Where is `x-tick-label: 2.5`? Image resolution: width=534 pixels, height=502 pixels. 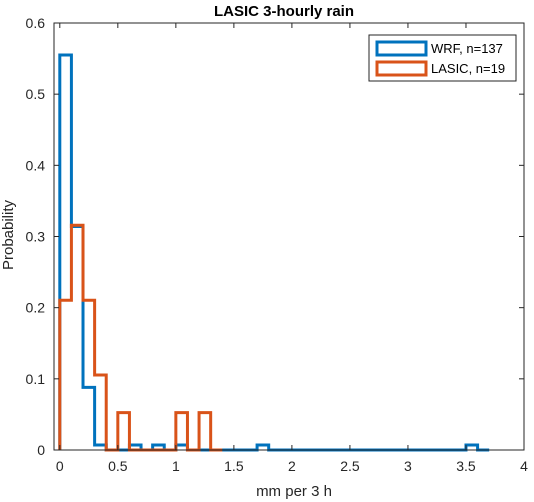
x-tick-label: 2.5 is located at coordinates (350, 466).